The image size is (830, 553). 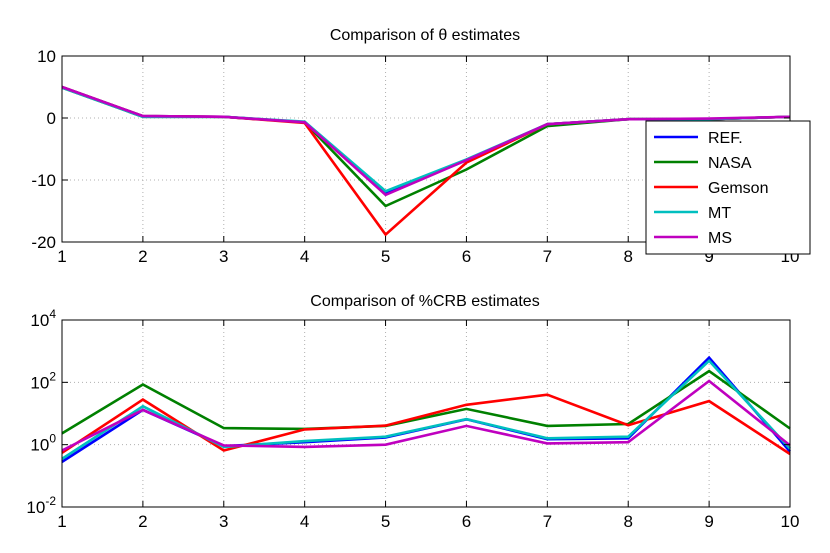 I want to click on x-tick-label: 10, so click(x=790, y=521).